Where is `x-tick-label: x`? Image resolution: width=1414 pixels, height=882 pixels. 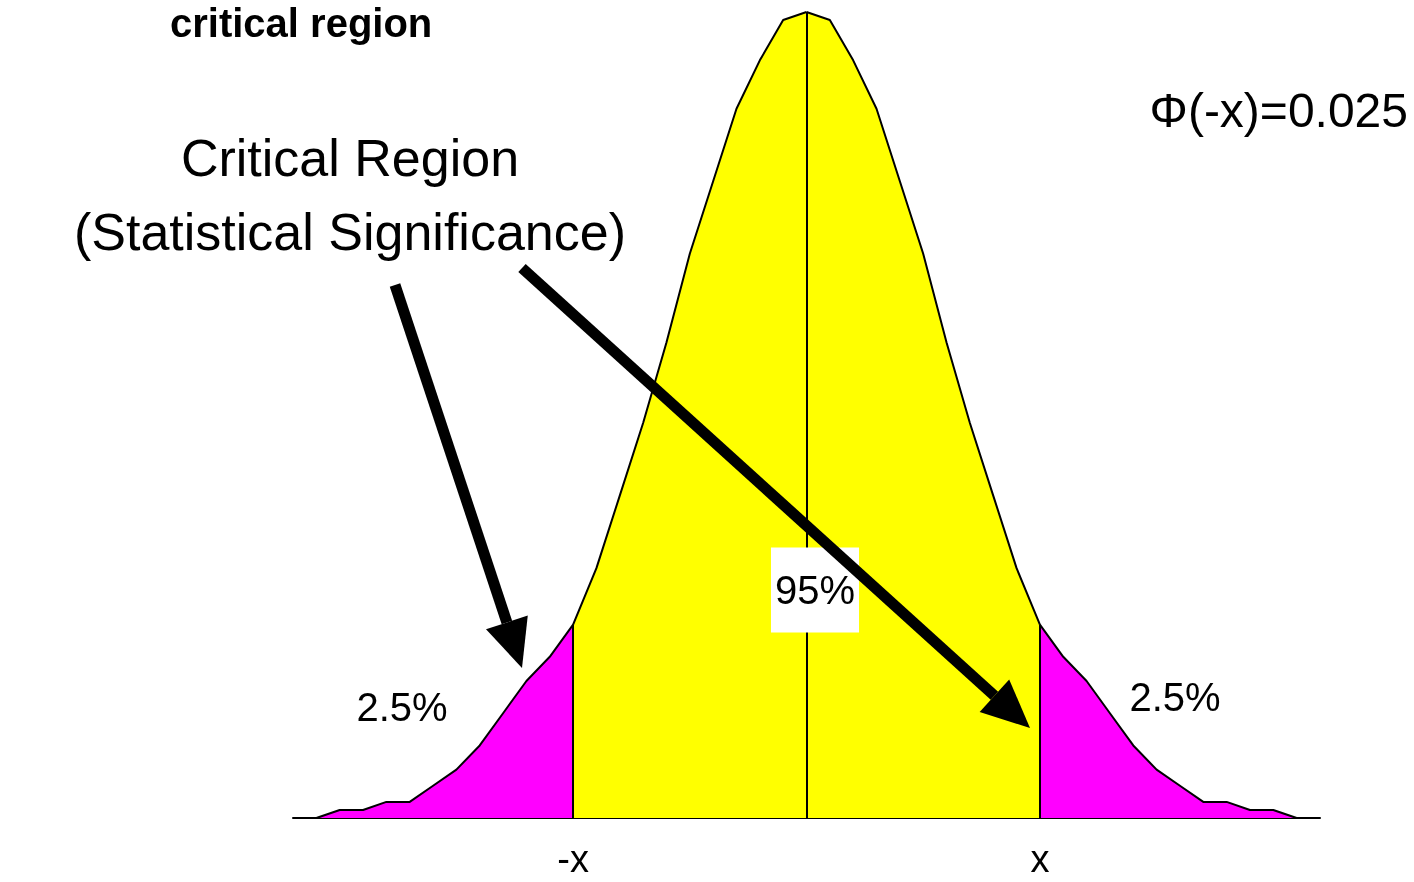
x-tick-label: x is located at coordinates (1040, 859).